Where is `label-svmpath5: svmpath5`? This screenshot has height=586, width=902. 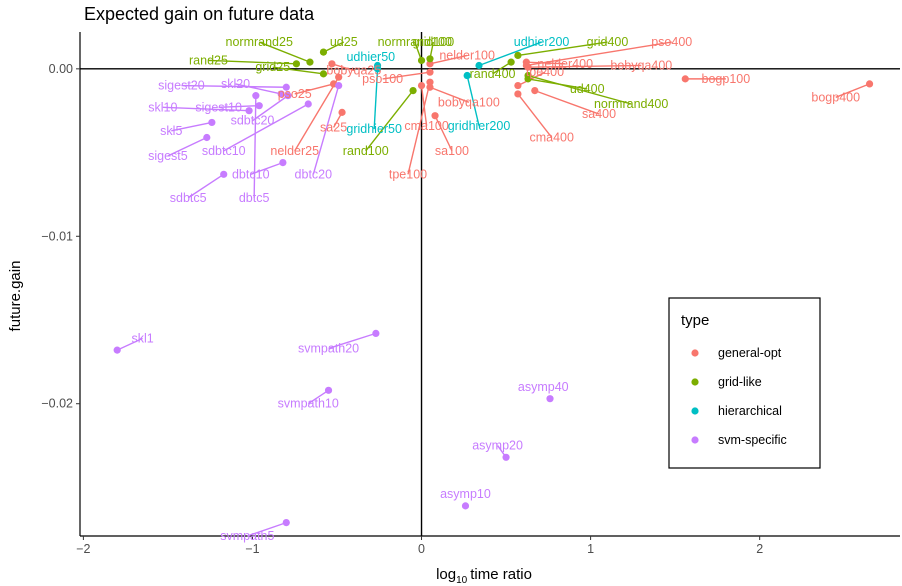
label-svmpath5: svmpath5 is located at coordinates (247, 536).